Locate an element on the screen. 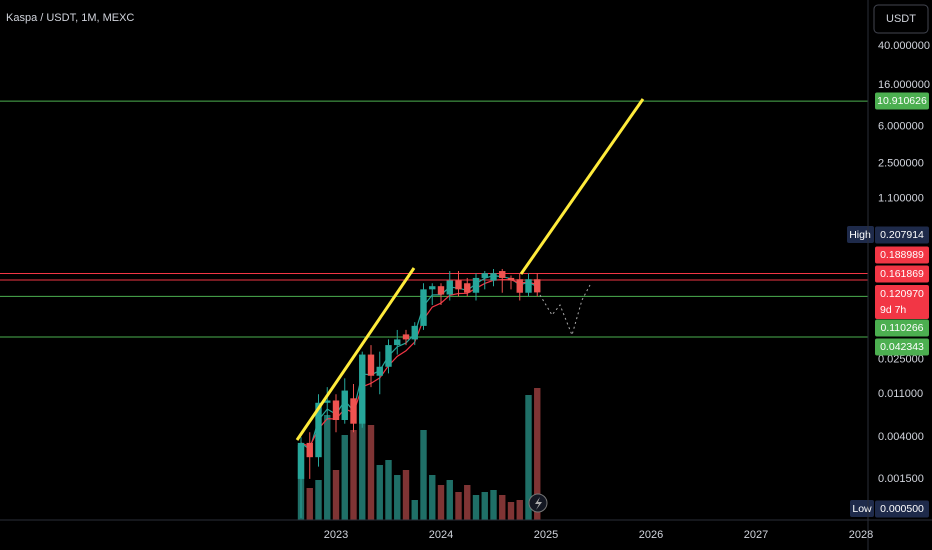 This screenshot has width=932, height=550. level-price-tag: 0.161869 is located at coordinates (902, 274).